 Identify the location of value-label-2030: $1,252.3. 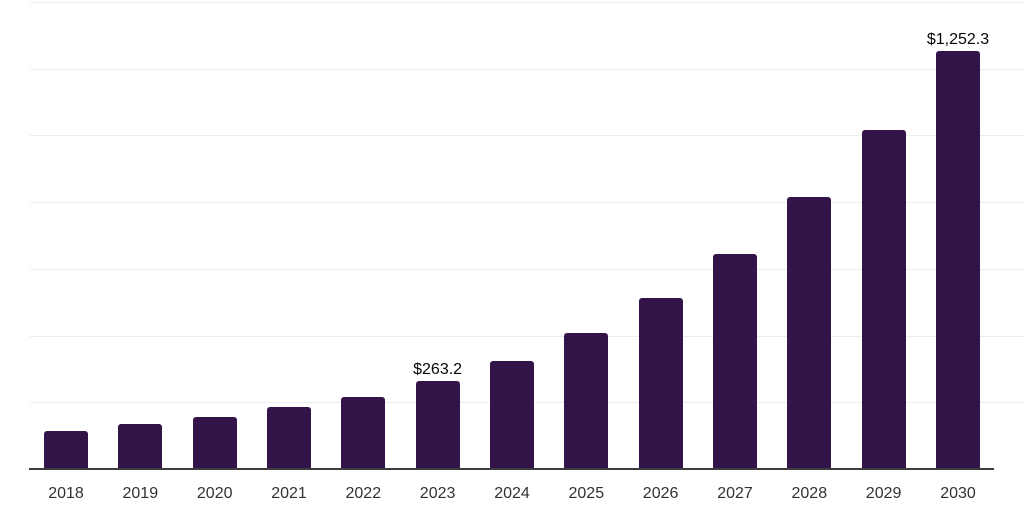
(958, 40).